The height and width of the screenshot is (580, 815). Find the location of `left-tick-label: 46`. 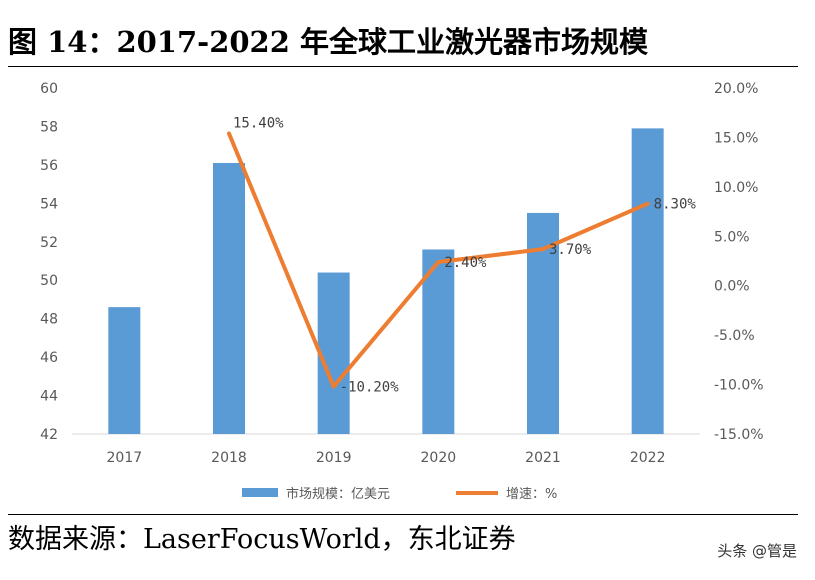

left-tick-label: 46 is located at coordinates (49, 358).